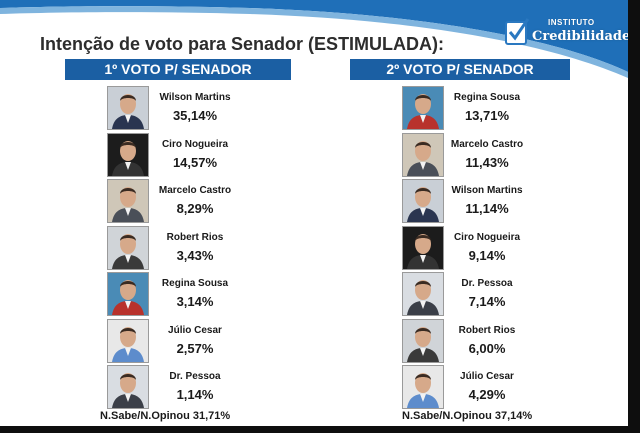 The width and height of the screenshot is (640, 433). I want to click on candidate-percent: 6,00%, so click(487, 348).